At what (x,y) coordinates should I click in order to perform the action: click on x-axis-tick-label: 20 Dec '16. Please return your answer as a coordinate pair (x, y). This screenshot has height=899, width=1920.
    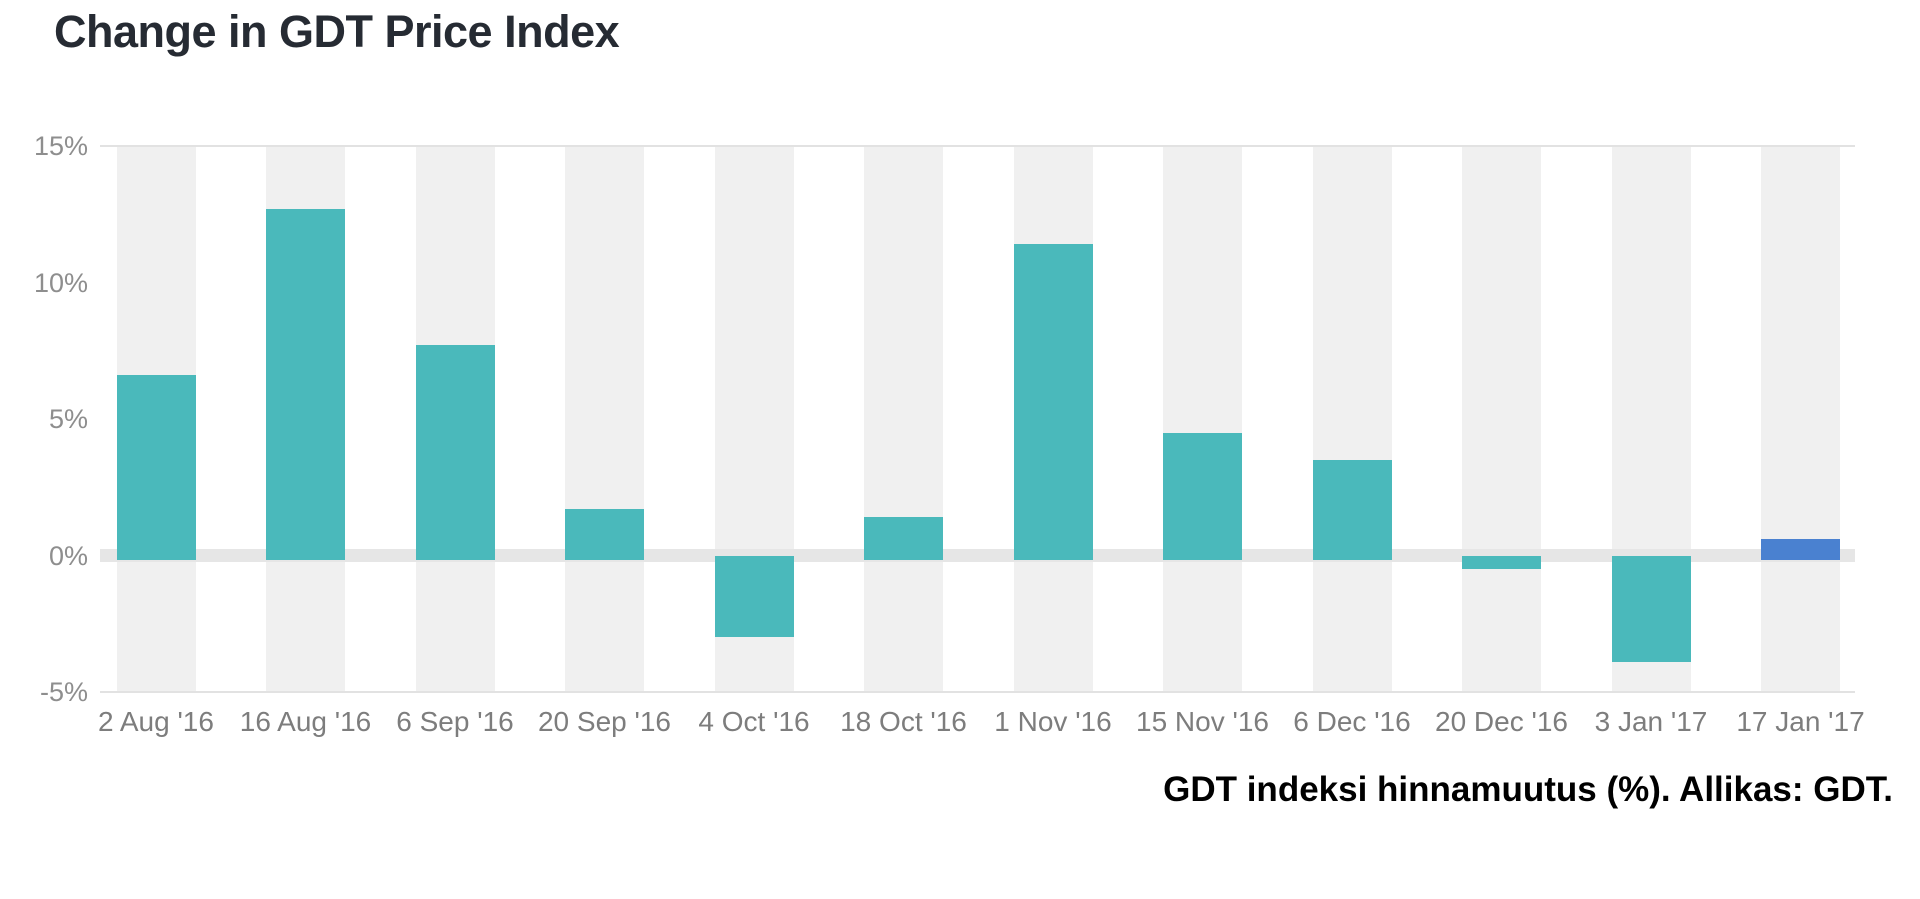
    Looking at the image, I should click on (1501, 721).